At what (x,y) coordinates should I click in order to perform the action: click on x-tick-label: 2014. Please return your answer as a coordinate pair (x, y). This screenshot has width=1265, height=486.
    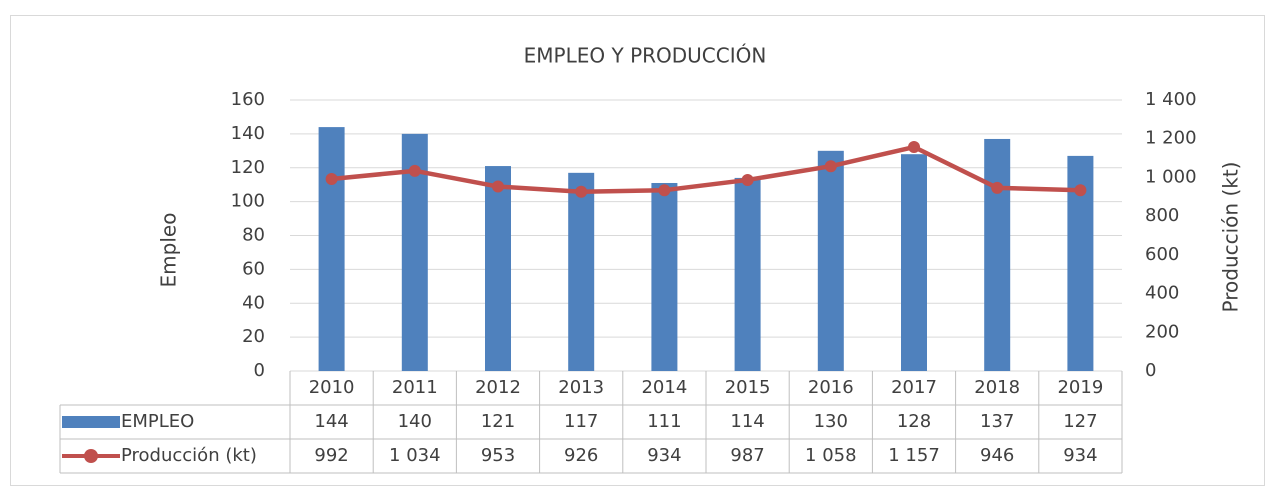
    Looking at the image, I should click on (664, 387).